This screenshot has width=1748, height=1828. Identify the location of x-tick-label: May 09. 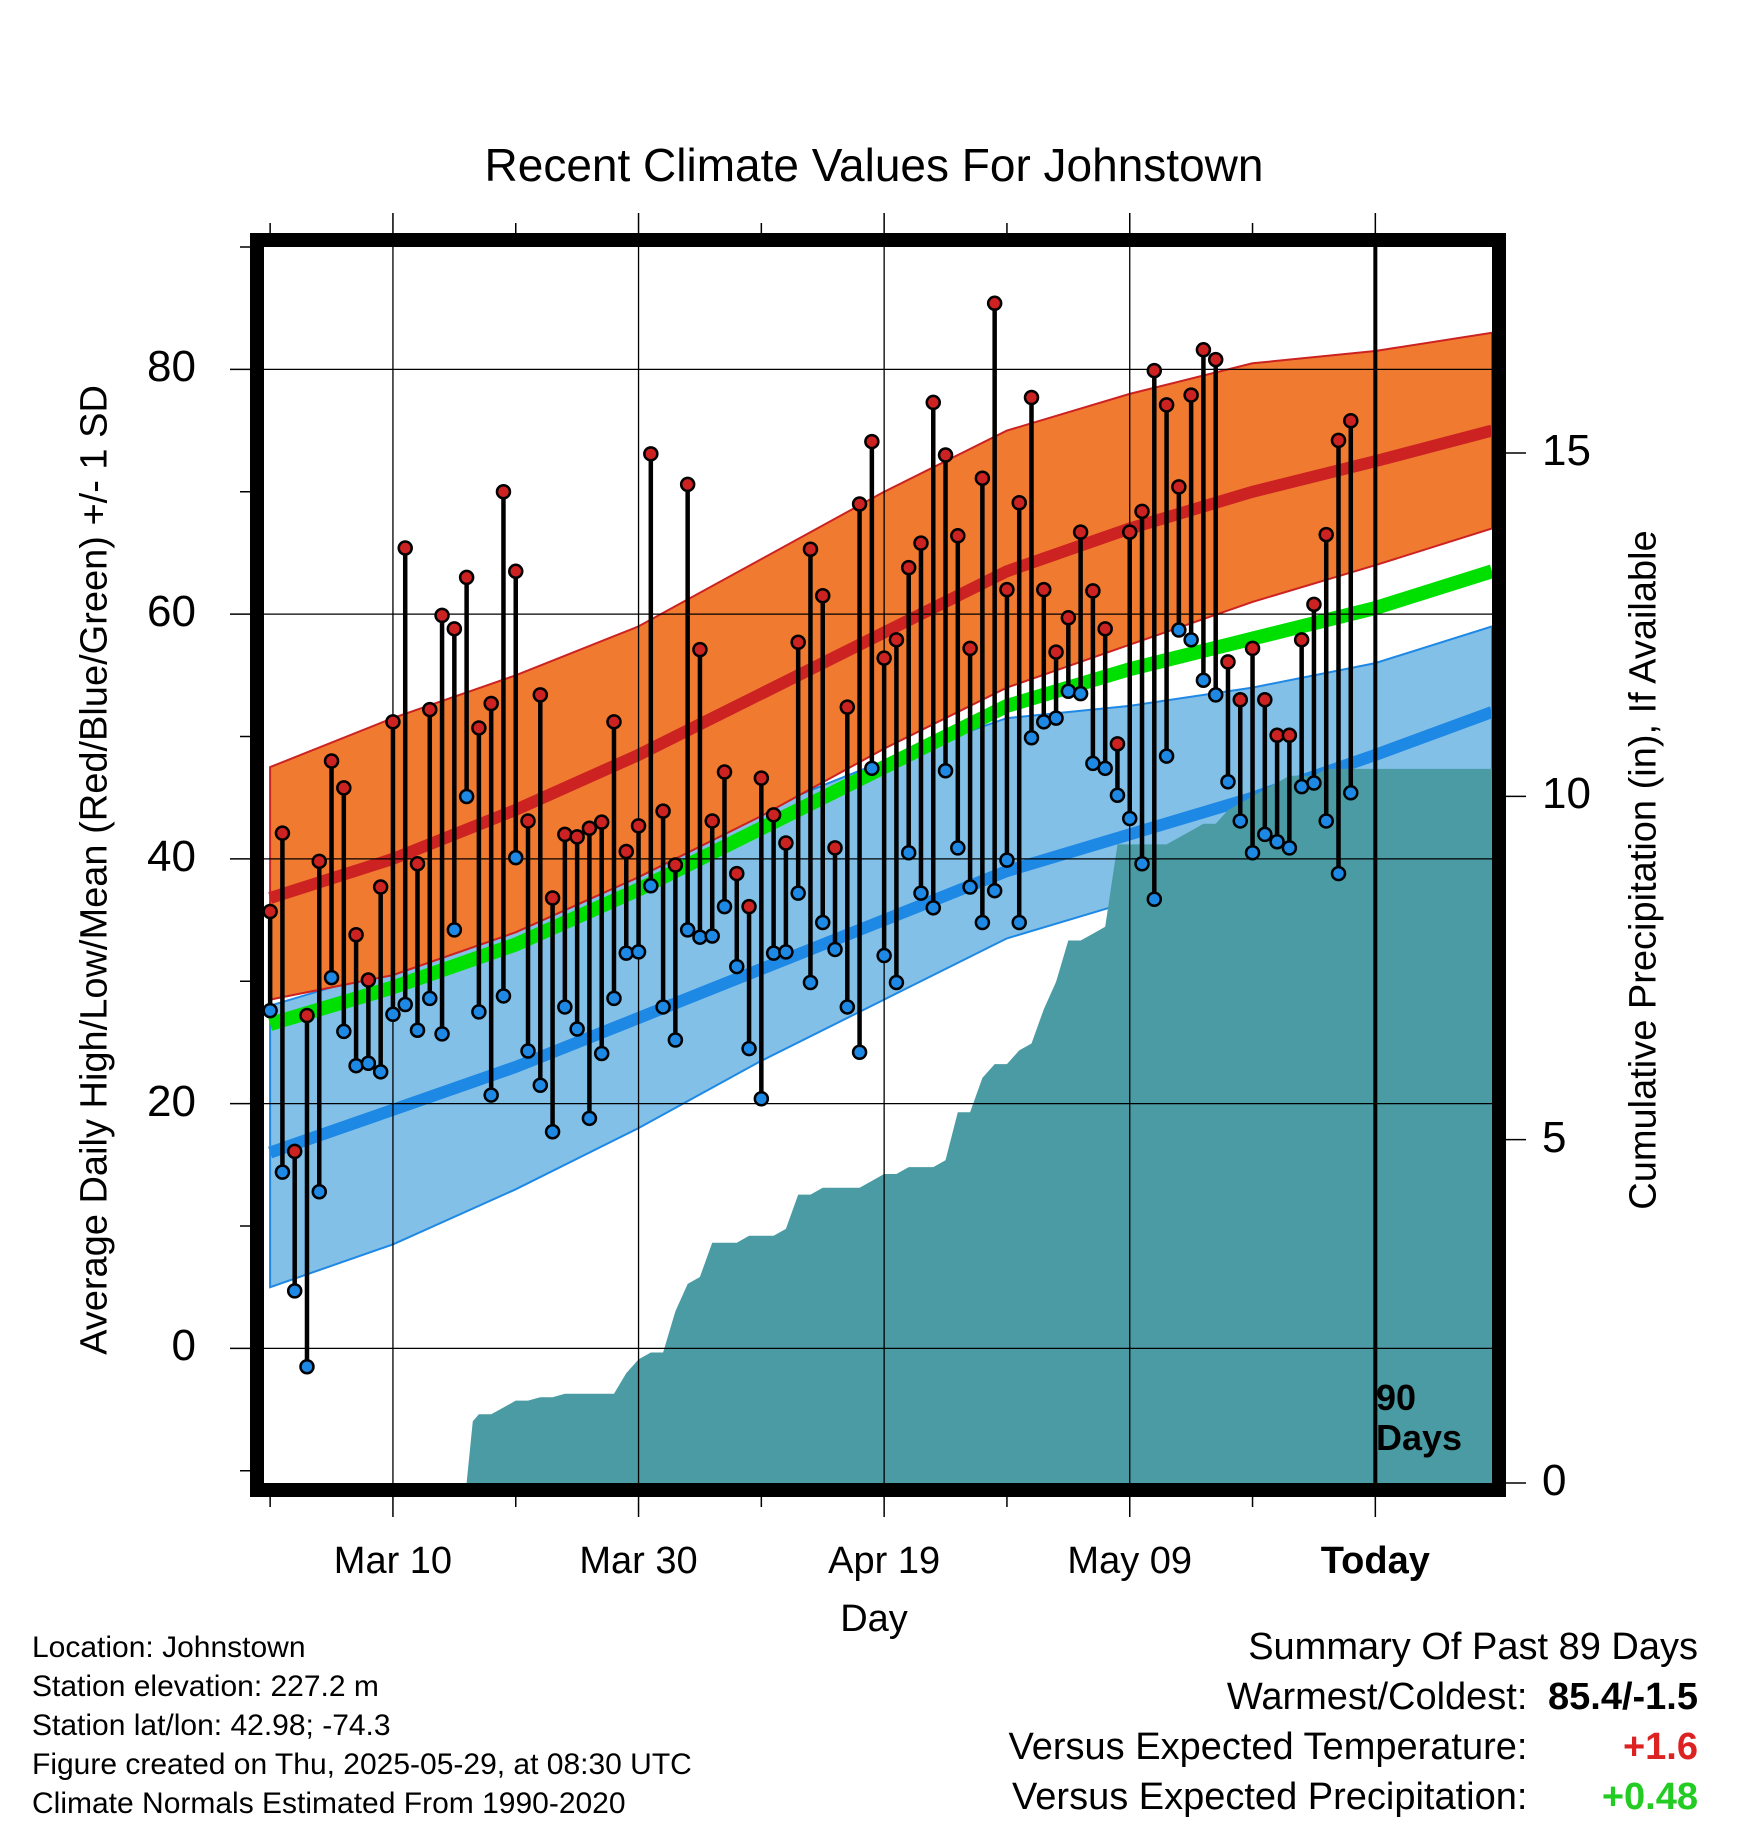
(1130, 1561).